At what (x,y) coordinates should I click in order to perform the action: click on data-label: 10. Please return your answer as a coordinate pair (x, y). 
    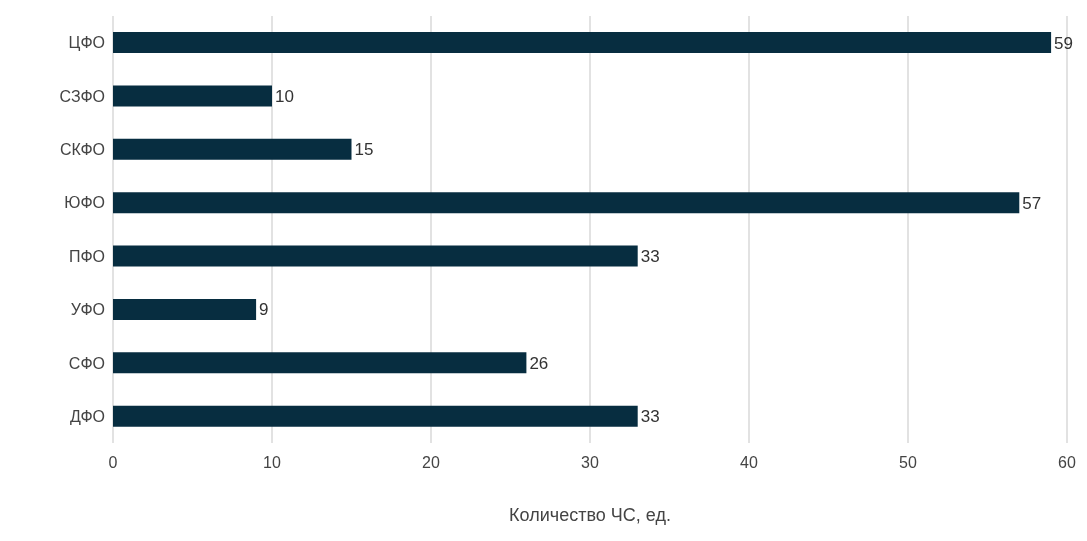
    Looking at the image, I should click on (284, 96).